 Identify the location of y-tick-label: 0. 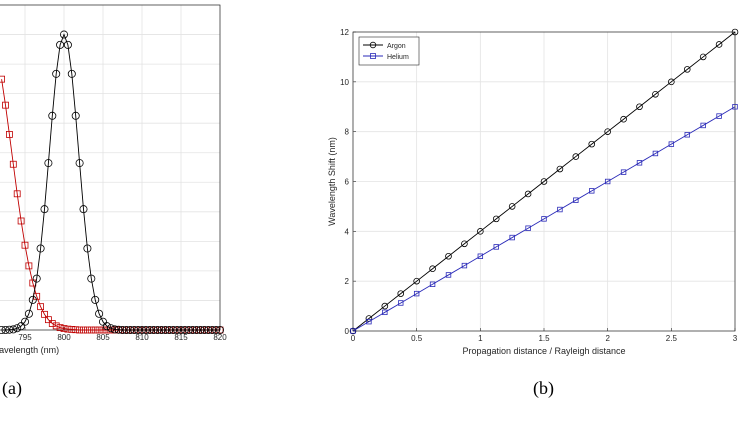
(347, 331).